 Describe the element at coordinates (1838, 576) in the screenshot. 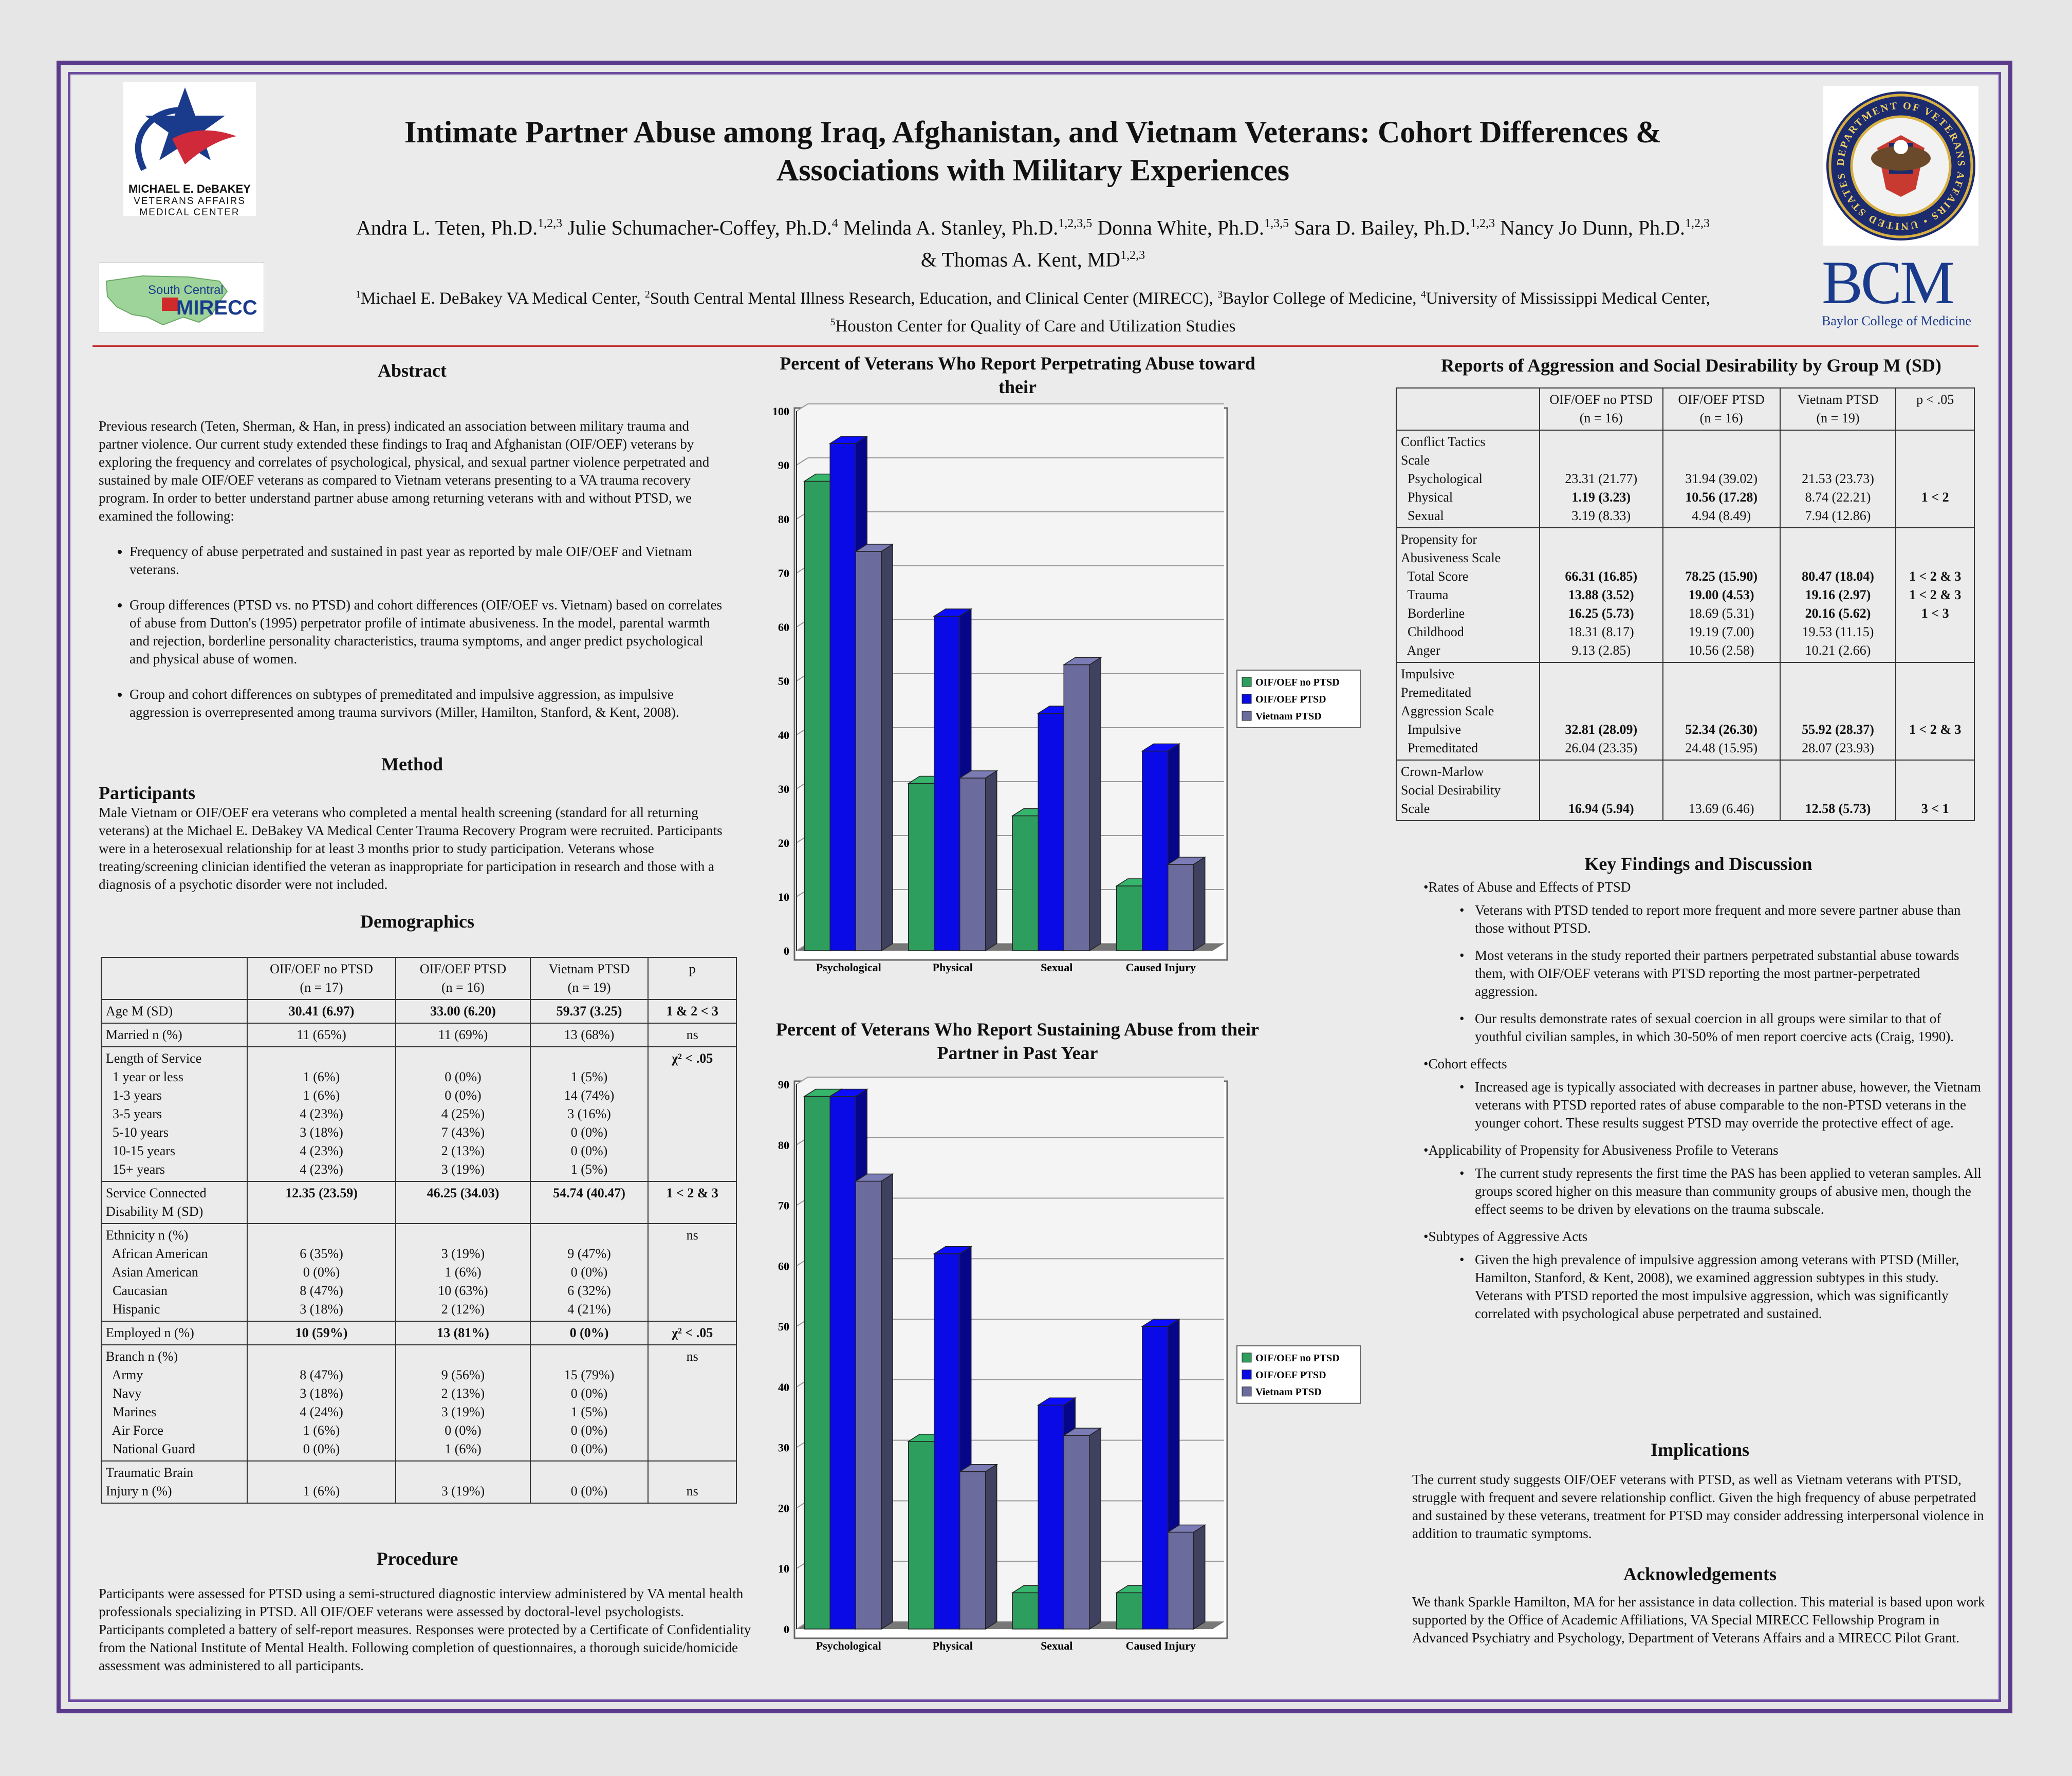

I see `cell-value: 80.47 (18.04)` at that location.